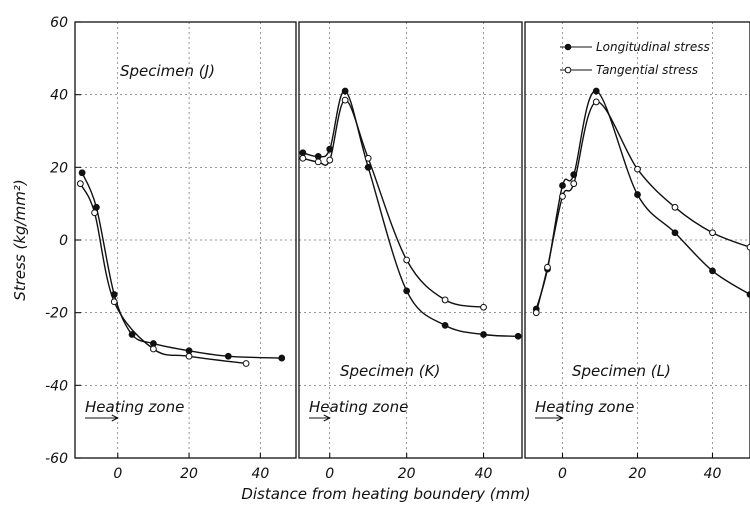 The width and height of the screenshot is (750, 508). I want to click on panel-label: Specimen (K), so click(390, 371).